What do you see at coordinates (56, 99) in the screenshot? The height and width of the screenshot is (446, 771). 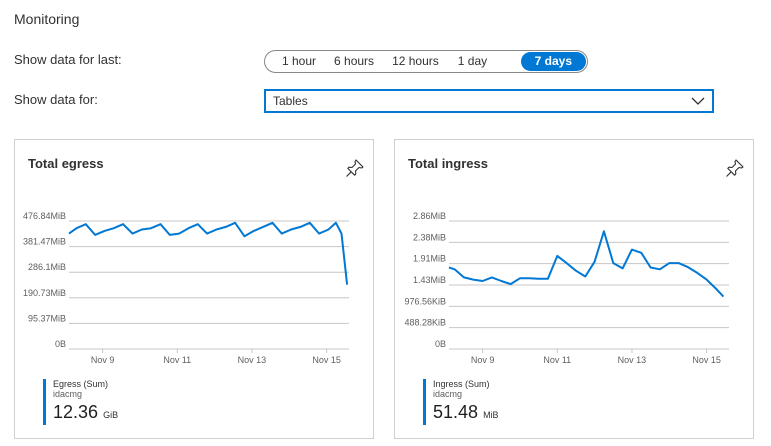 I see `data-type-label: Show data for:` at bounding box center [56, 99].